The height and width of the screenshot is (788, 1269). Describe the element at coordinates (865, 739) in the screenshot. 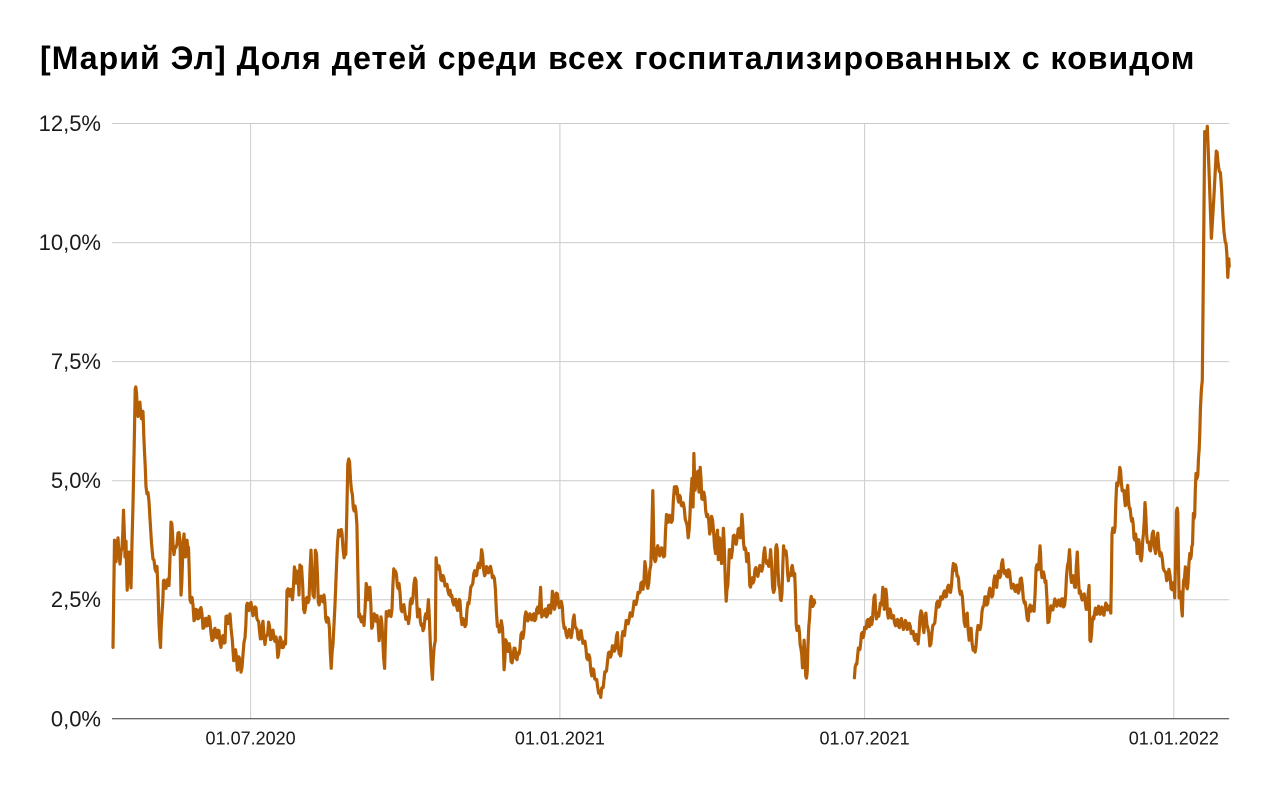

I see `svg-text: 01.07.2021` at that location.